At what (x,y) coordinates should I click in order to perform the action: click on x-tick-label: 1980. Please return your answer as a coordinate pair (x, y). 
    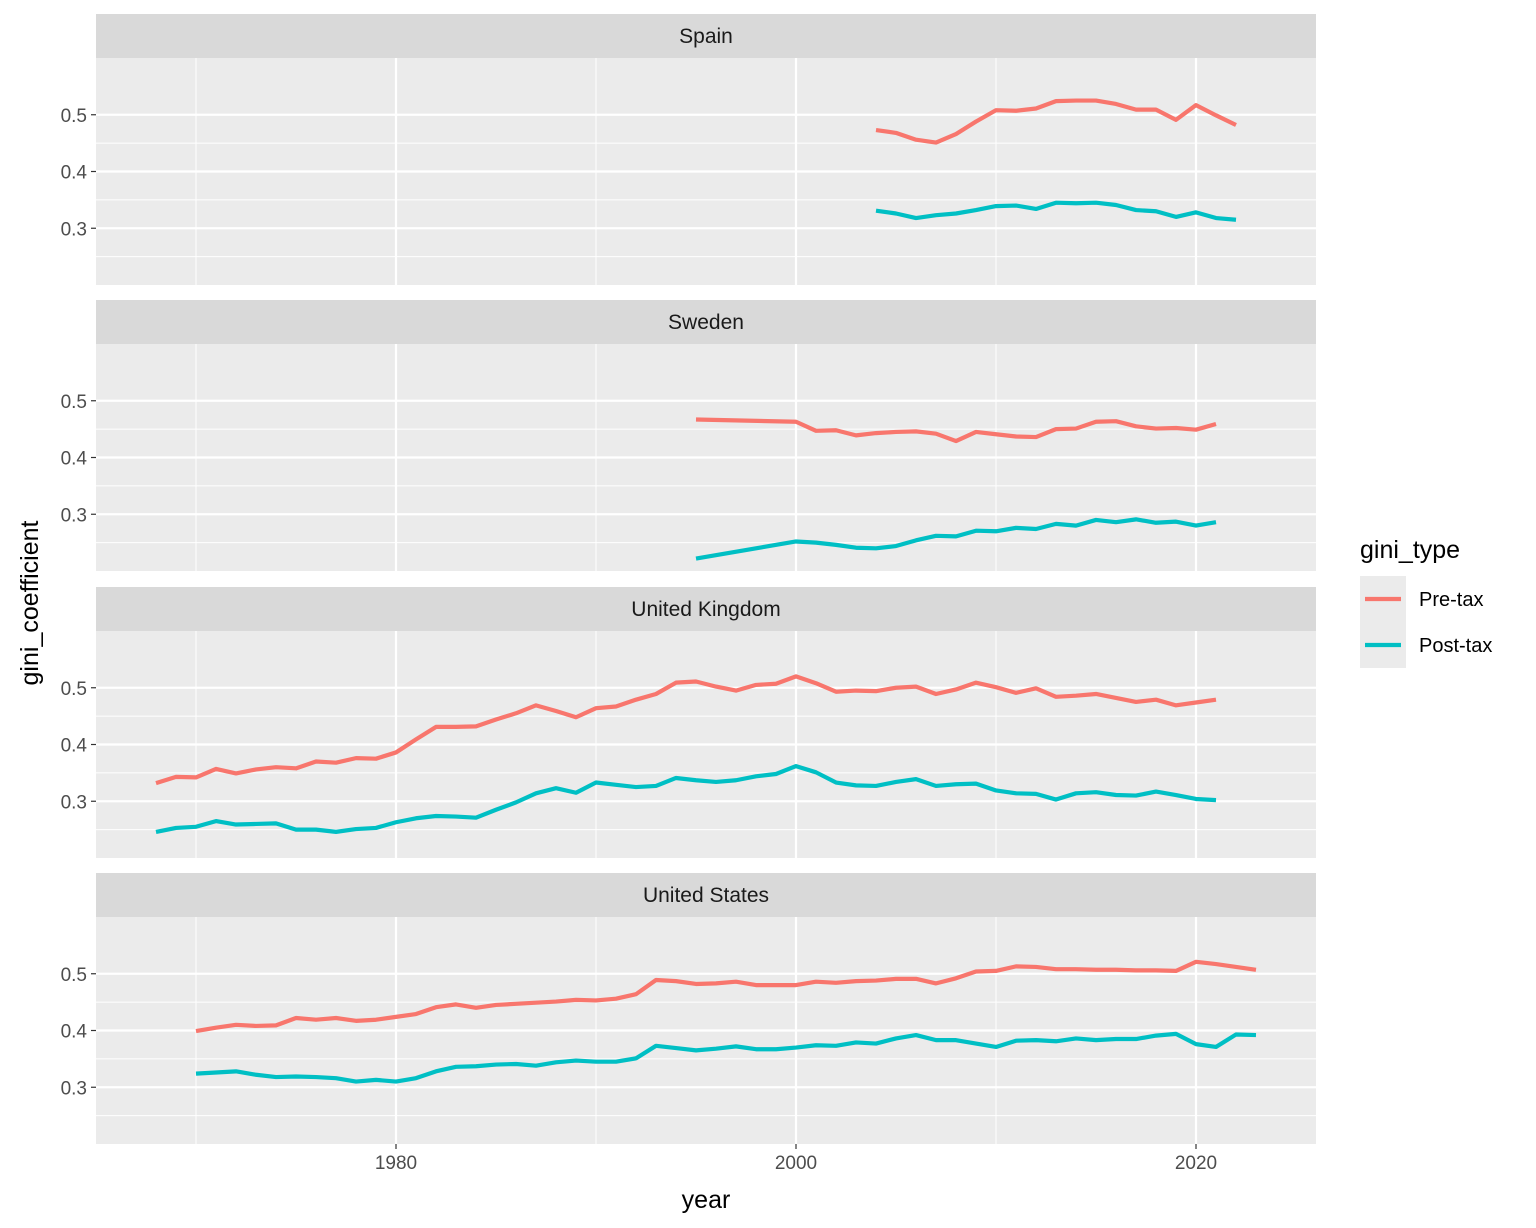
    Looking at the image, I should click on (396, 1163).